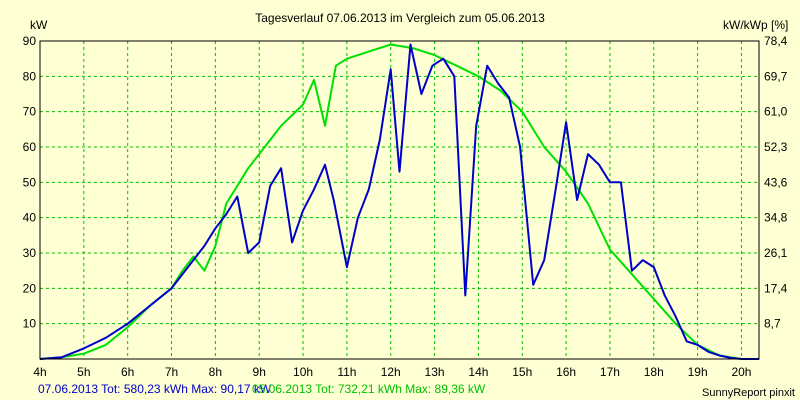 This screenshot has width=800, height=400. I want to click on y-tick-label-left: 60, so click(30, 147).